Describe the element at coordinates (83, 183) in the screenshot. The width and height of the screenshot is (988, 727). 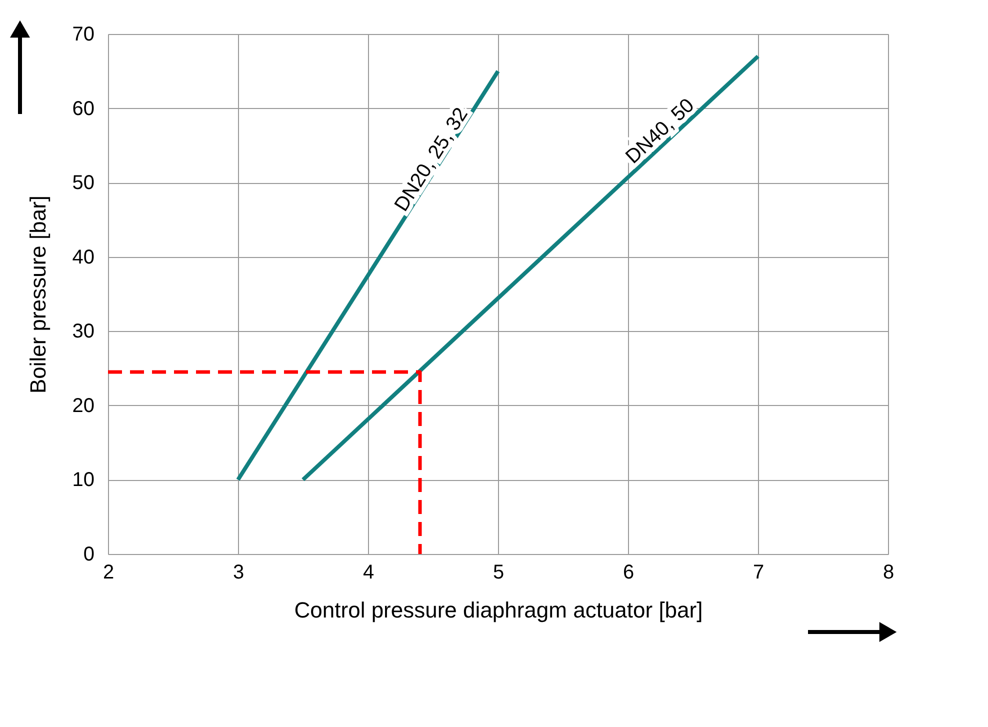
I see `y-tick-label: 50` at that location.